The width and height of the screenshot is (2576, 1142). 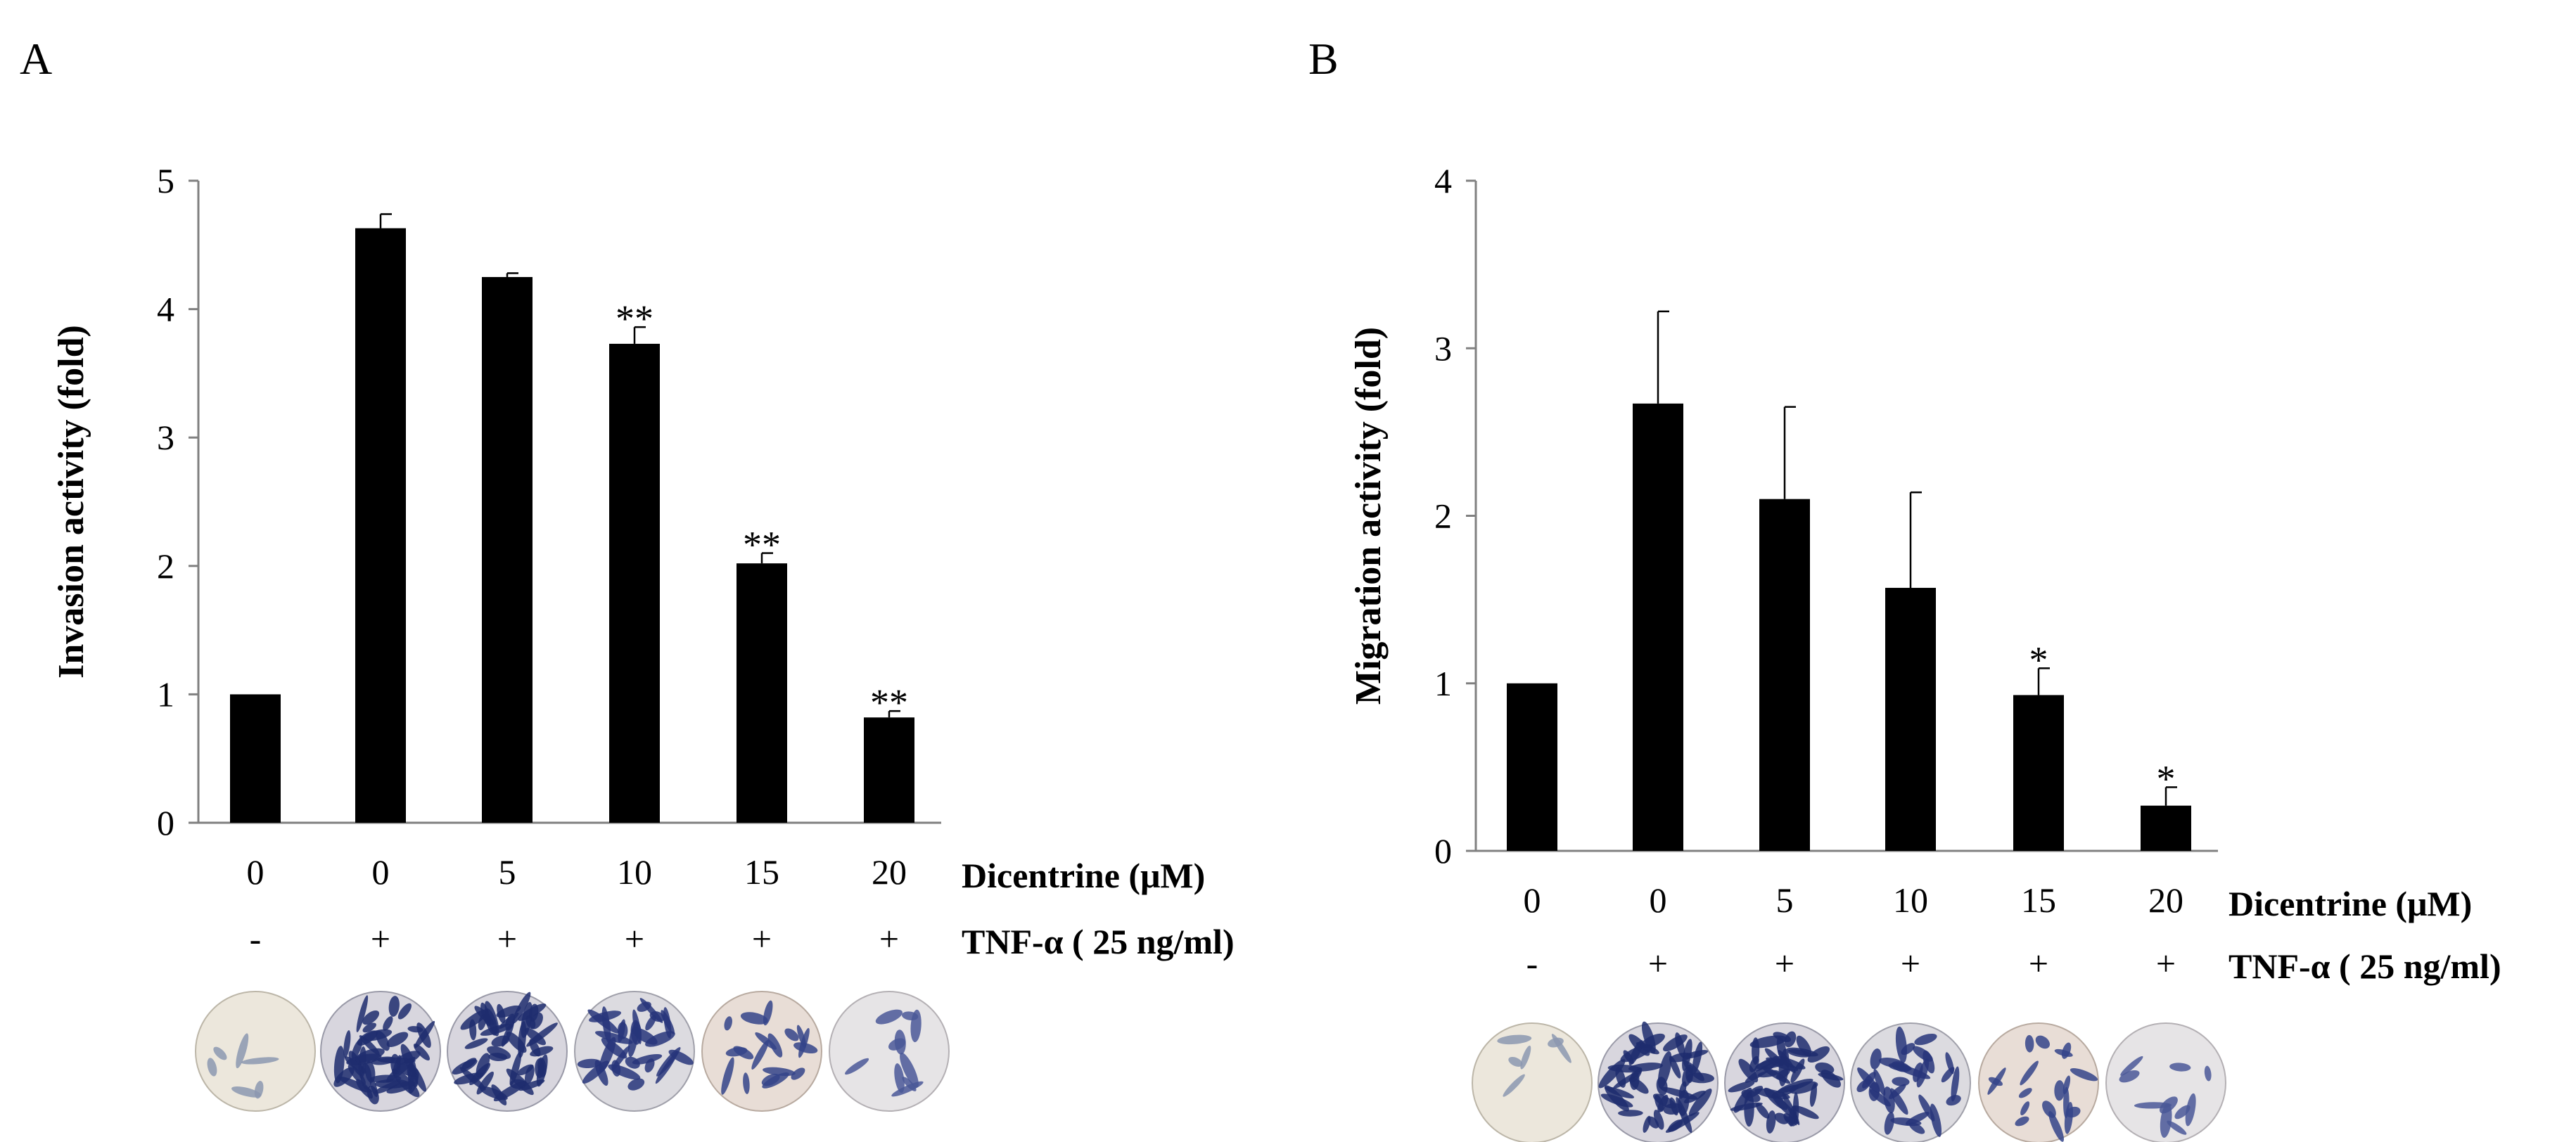 I want to click on well-sparse-invasion-icon, so click(x=889, y=1051).